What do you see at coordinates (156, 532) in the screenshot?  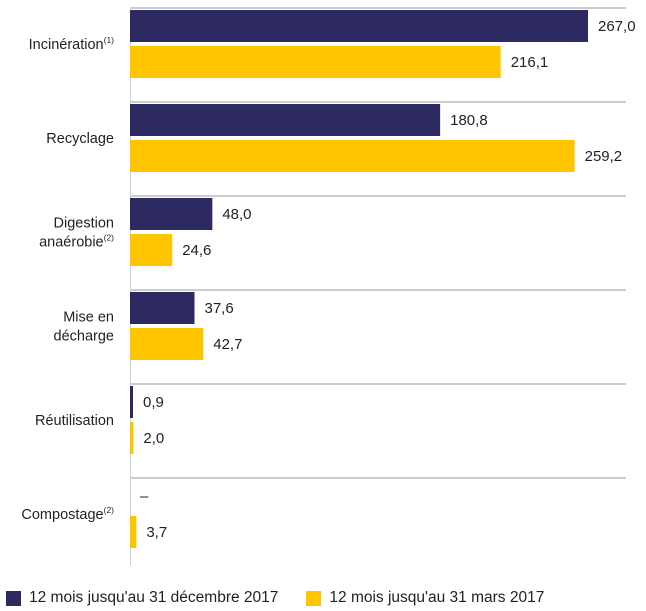 I see `data-label: 3,7` at bounding box center [156, 532].